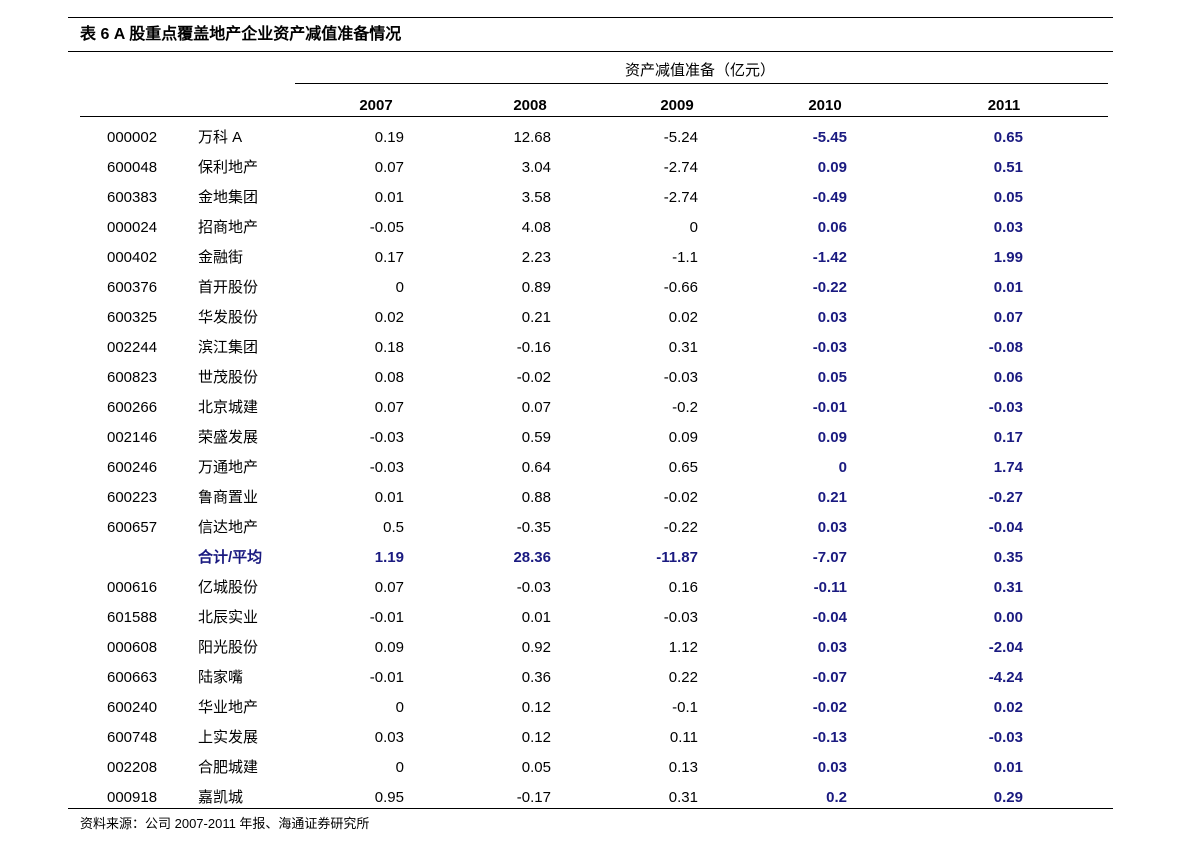  What do you see at coordinates (530, 105) in the screenshot?
I see `year-header: 2008` at bounding box center [530, 105].